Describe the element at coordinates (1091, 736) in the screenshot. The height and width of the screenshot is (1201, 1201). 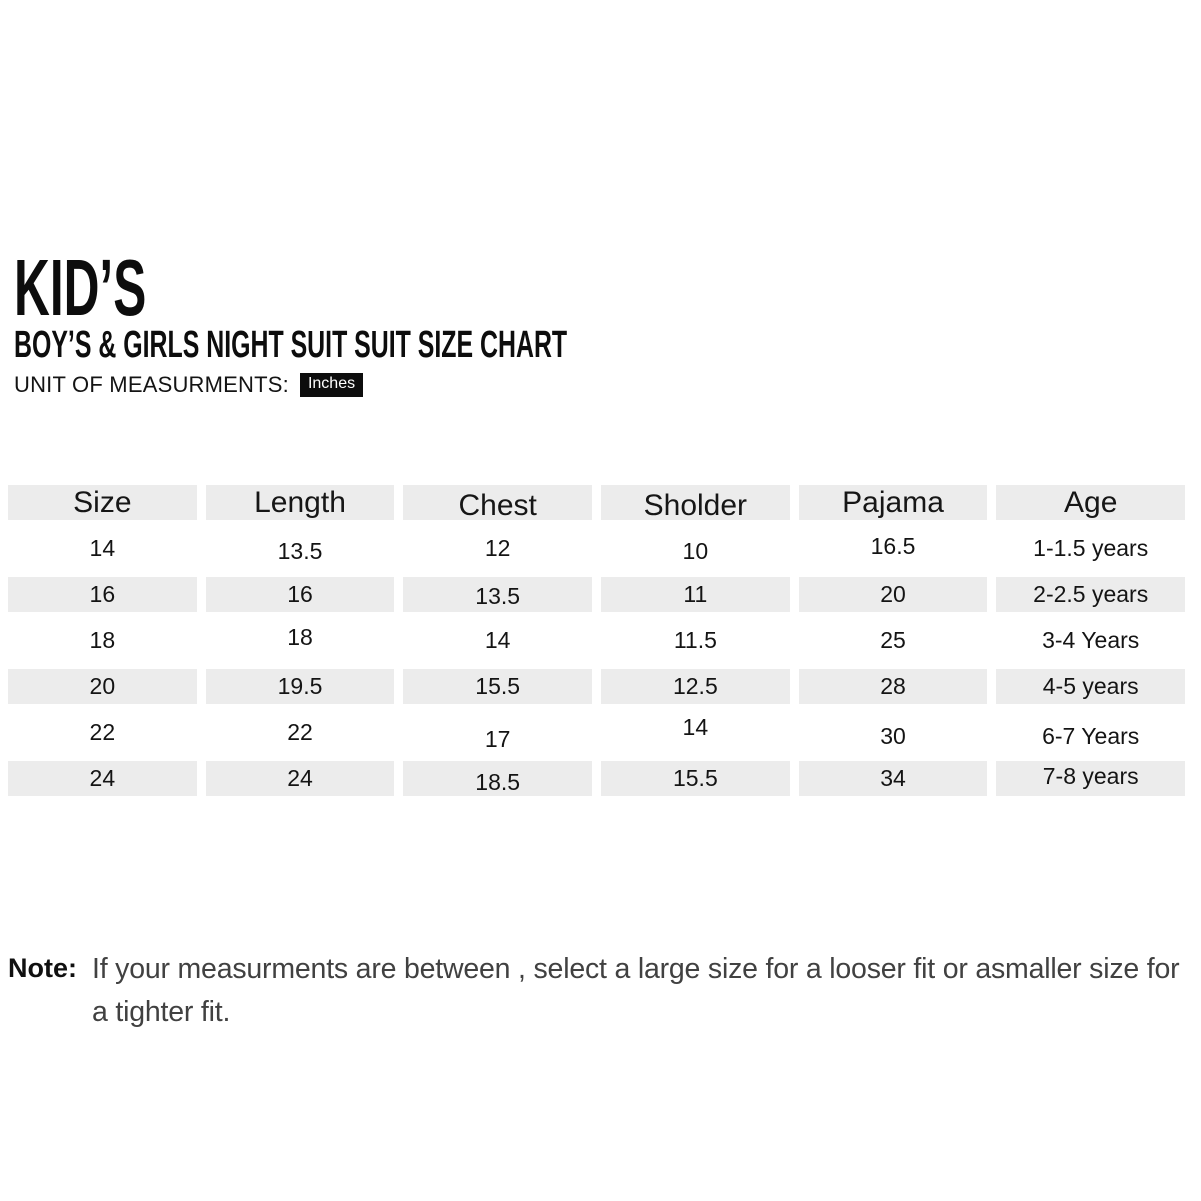
I see `cell-value: 6-7 Years` at that location.